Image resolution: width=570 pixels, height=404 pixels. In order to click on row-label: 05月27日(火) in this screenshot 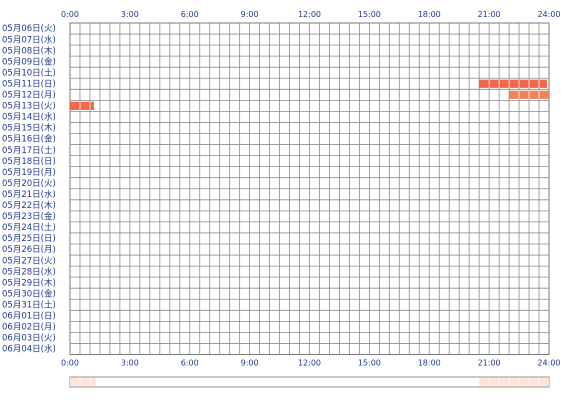, I will do `click(29, 261)`.